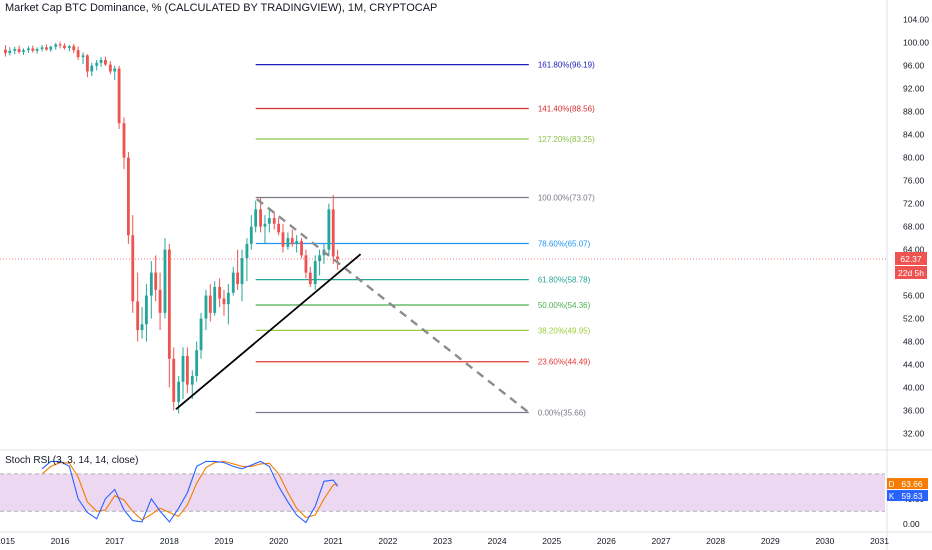  Describe the element at coordinates (715, 541) in the screenshot. I see `x-tick-label: 2028` at that location.